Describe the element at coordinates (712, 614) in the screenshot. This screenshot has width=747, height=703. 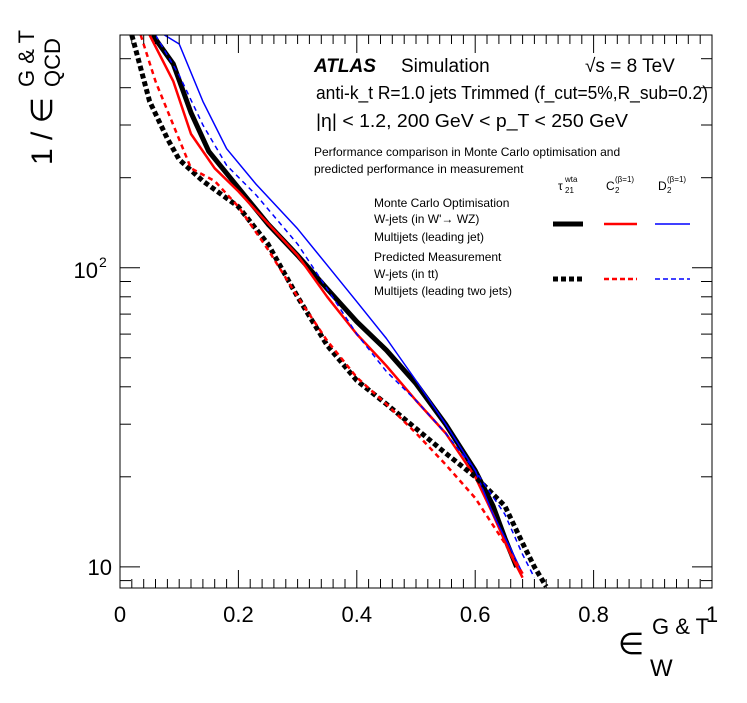
I see `x-tick-label: 1` at that location.